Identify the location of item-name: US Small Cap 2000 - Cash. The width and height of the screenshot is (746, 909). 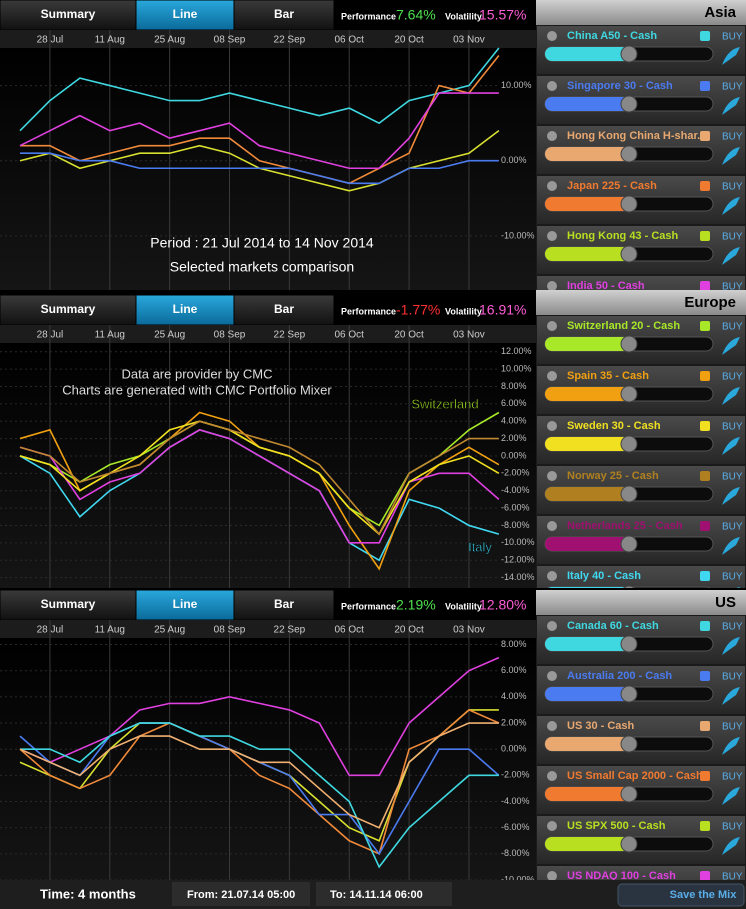
(635, 776).